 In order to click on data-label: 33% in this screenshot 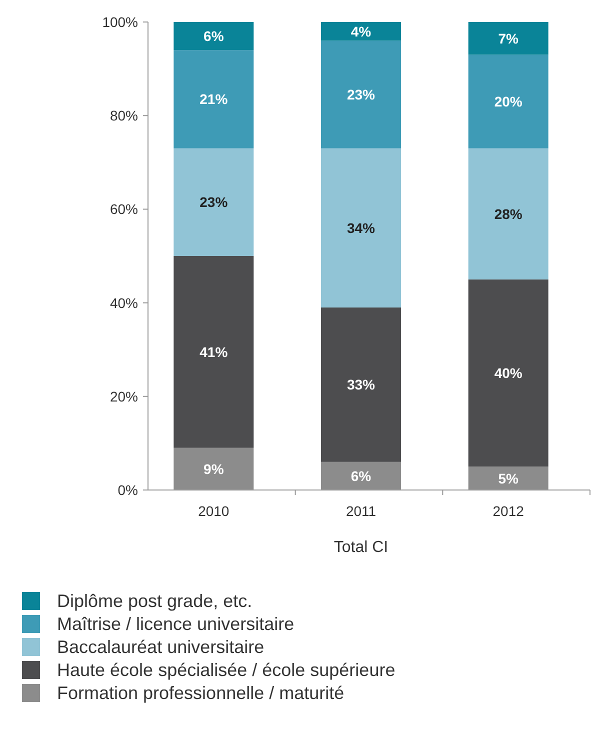, I will do `click(361, 384)`.